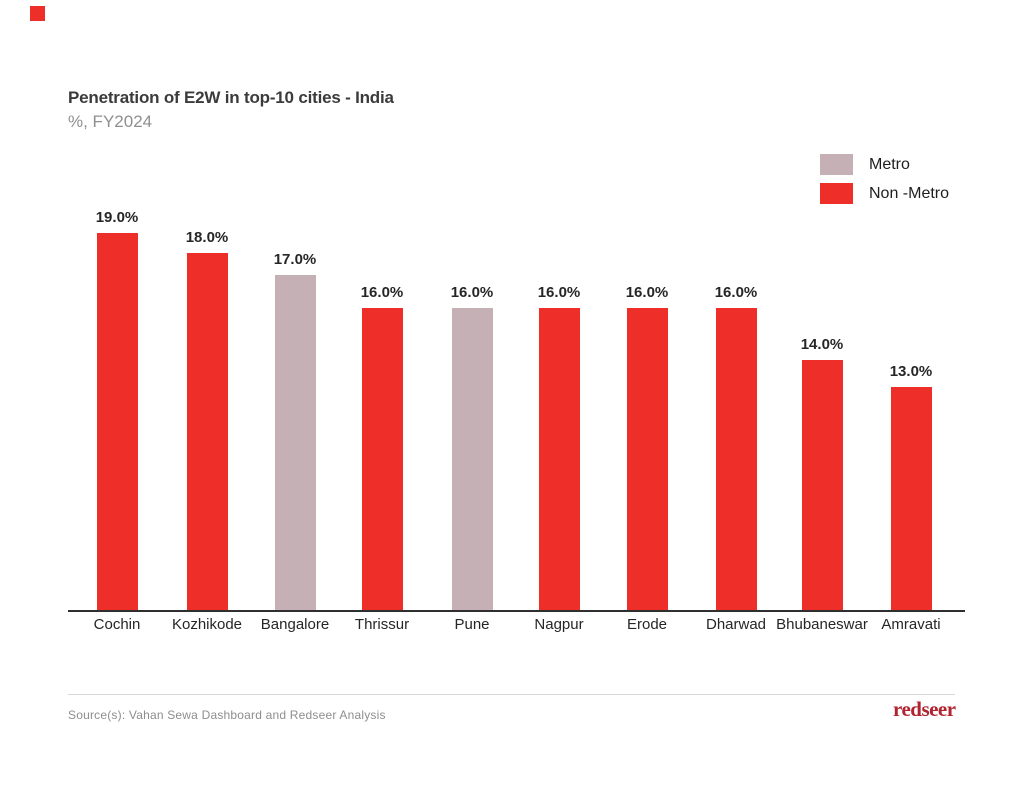  I want to click on legend-item-non-metro: Non -Metro, so click(884, 193).